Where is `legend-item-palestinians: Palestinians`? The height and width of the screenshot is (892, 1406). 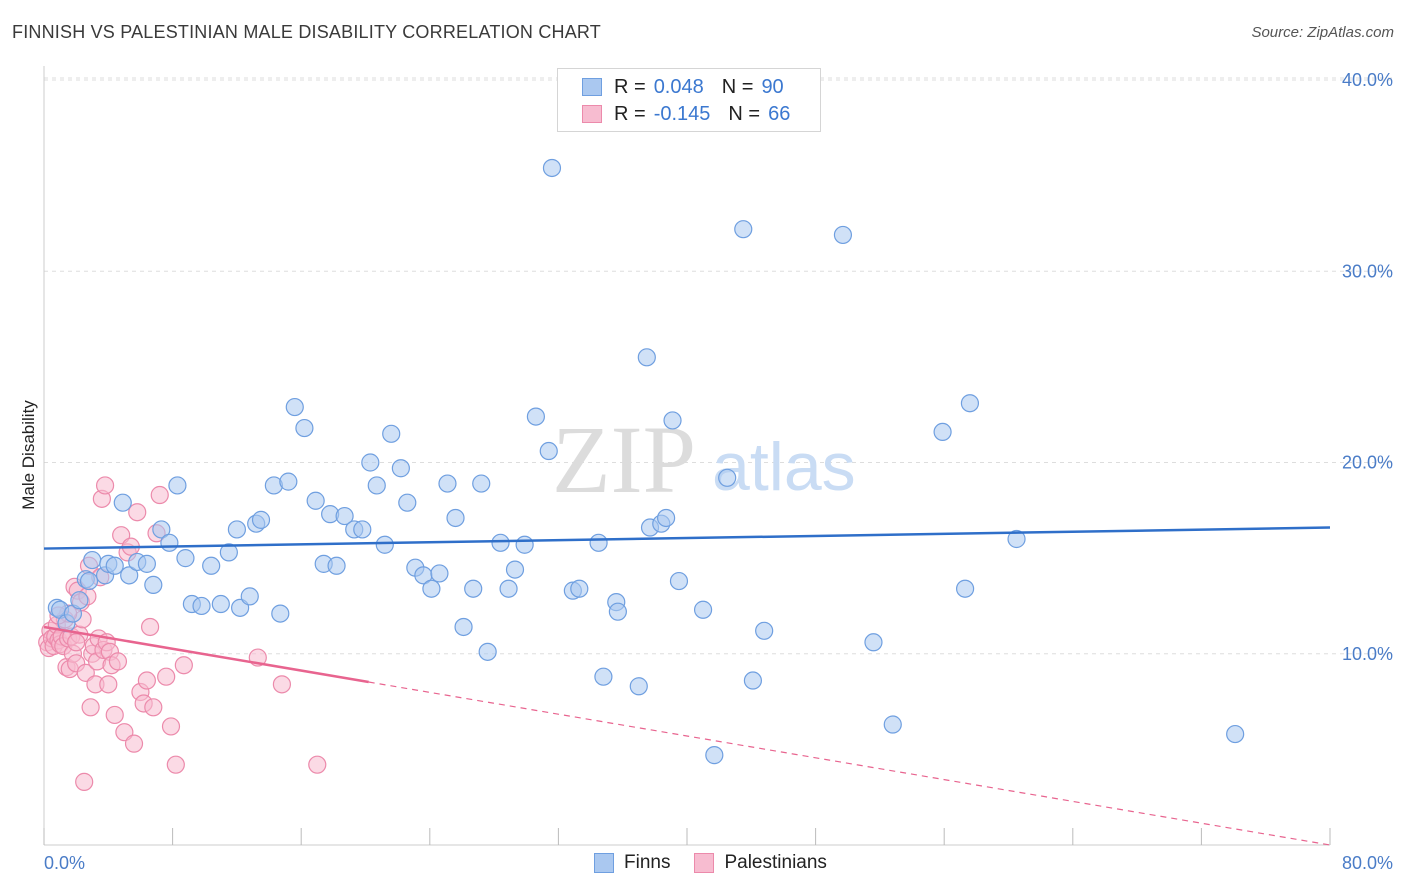
legend-item-palestinians: Palestinians is located at coordinates (760, 863).